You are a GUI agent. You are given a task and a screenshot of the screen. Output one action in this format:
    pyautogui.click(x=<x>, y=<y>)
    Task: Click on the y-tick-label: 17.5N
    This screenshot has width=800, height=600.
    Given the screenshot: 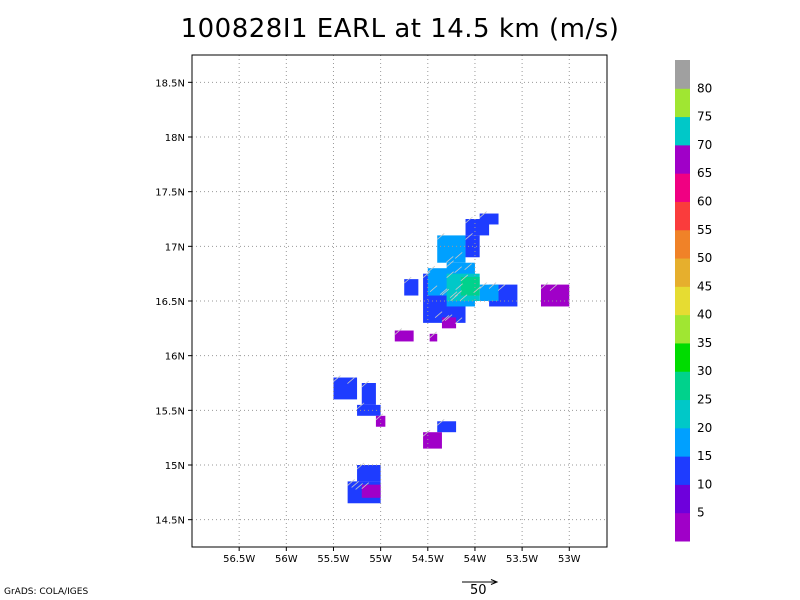 What is the action you would take?
    pyautogui.click(x=170, y=193)
    